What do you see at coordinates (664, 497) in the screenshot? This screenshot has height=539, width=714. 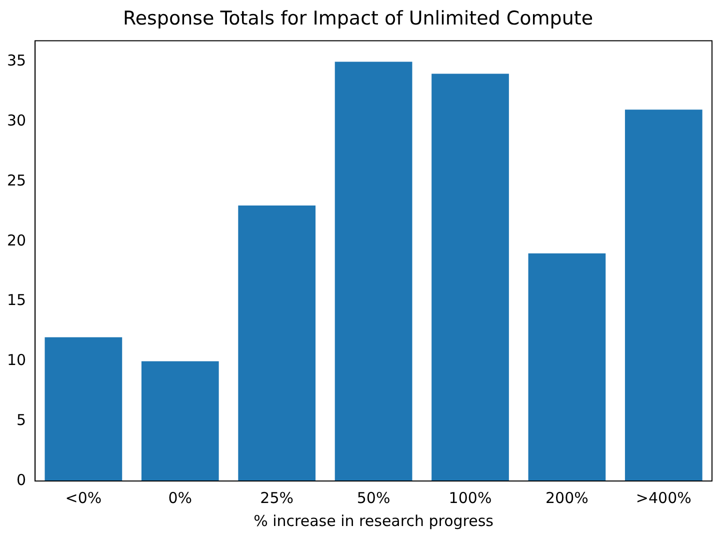 I see `x-tick-label: >400%` at bounding box center [664, 497].